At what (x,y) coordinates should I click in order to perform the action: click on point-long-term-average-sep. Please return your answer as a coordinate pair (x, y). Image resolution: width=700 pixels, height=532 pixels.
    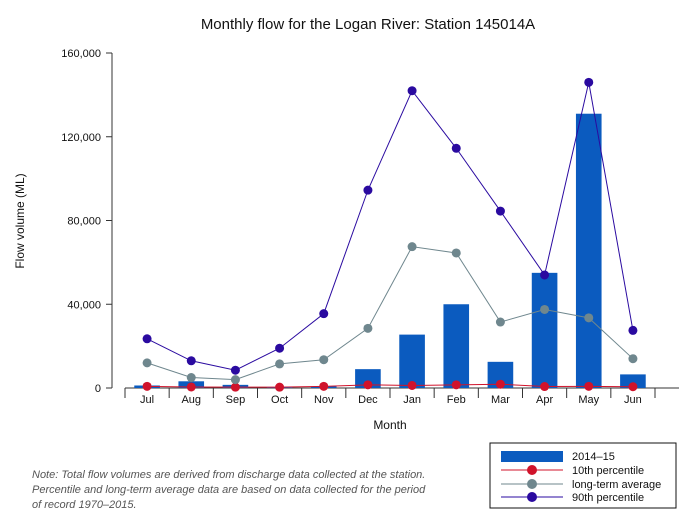
    Looking at the image, I should click on (235, 380).